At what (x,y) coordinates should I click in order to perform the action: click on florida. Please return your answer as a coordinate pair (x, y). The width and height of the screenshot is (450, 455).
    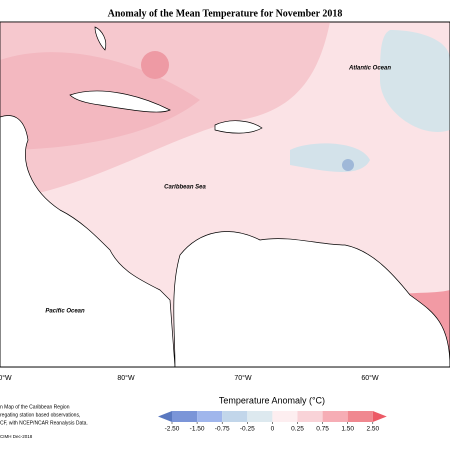
    Looking at the image, I should click on (100, 38).